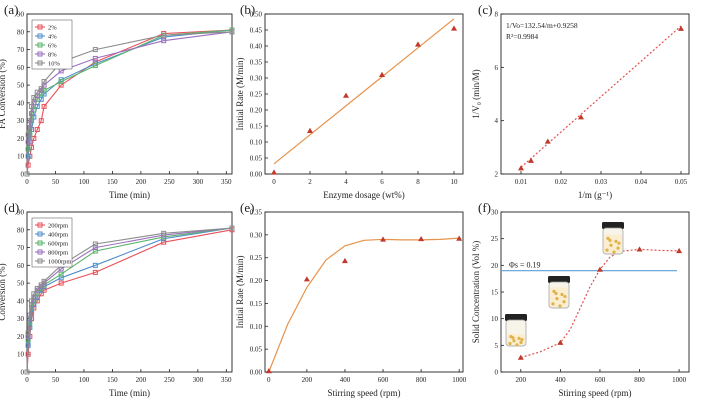 This screenshot has width=704, height=406. What do you see at coordinates (346, 182) in the screenshot?
I see `x-tick-label: 4` at bounding box center [346, 182].